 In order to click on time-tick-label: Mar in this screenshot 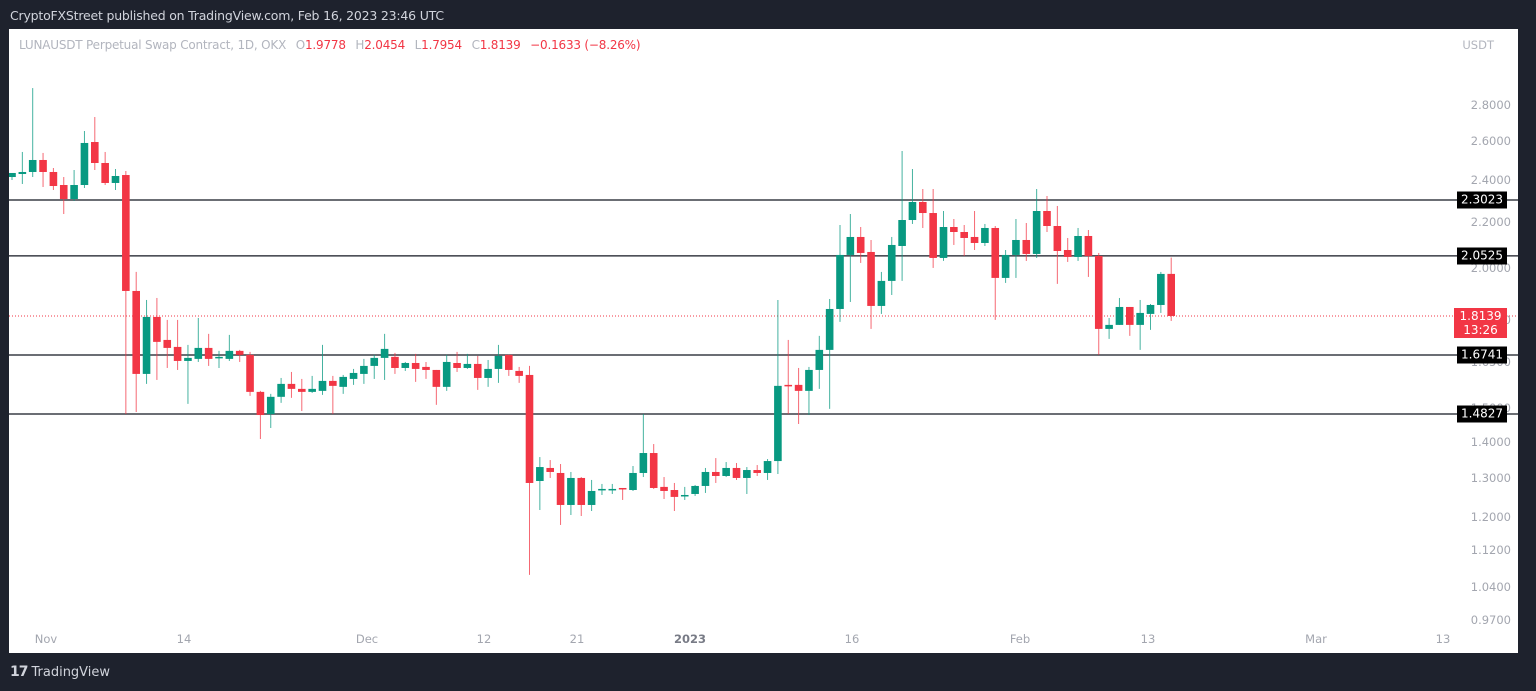, I will do `click(1316, 639)`.